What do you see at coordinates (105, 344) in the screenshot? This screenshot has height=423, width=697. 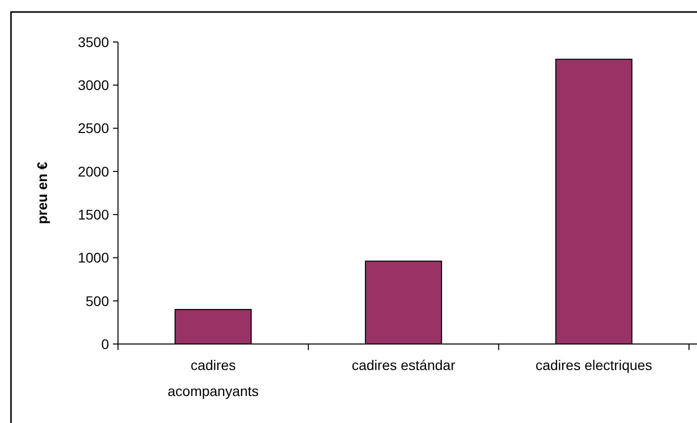 I see `y-tick-label: 0` at bounding box center [105, 344].